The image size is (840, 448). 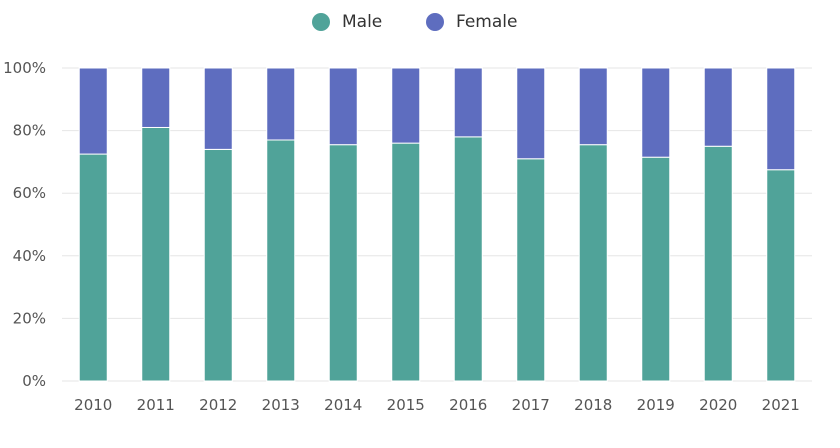 I want to click on x-tick-label: 2019, so click(x=656, y=405).